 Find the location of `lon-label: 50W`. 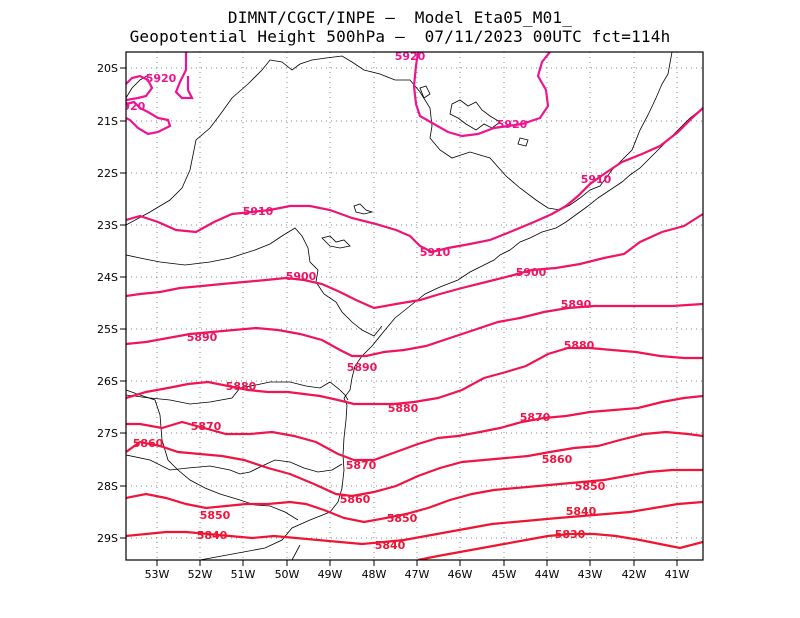

lon-label: 50W is located at coordinates (287, 574).